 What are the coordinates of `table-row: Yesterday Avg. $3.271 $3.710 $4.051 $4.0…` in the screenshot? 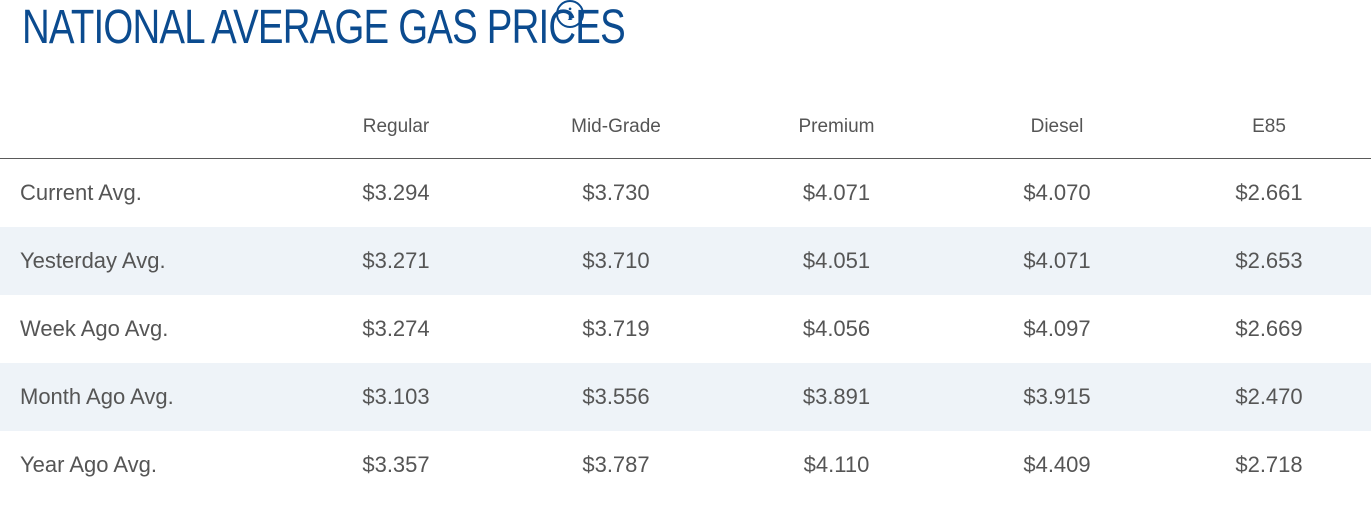 It's located at (685, 261).